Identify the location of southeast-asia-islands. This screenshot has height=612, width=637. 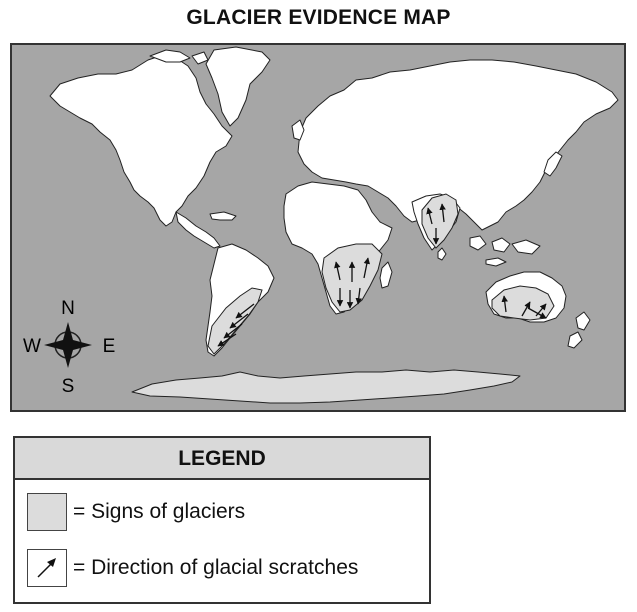
(505, 251).